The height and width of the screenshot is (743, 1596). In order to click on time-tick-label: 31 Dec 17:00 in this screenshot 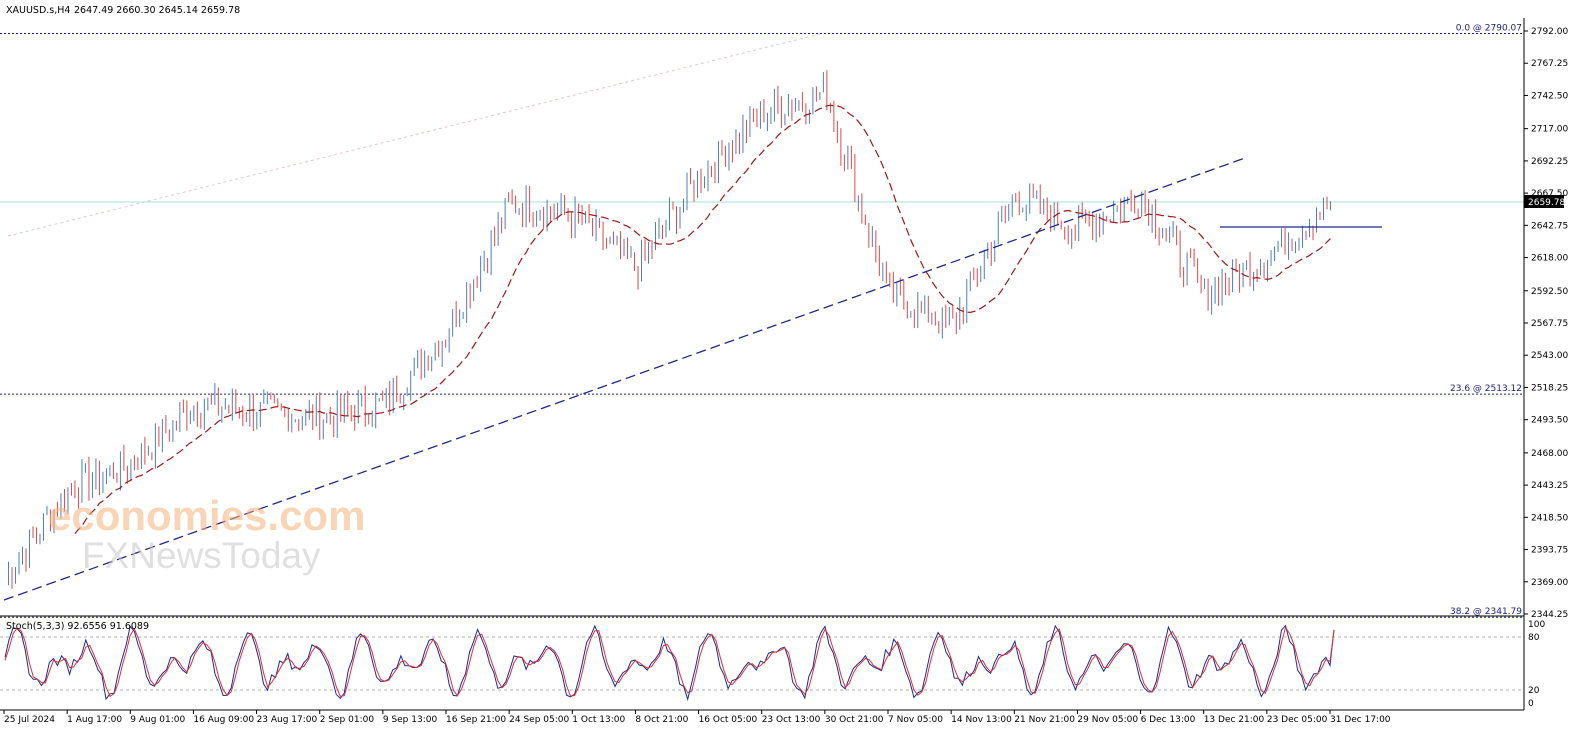, I will do `click(1360, 720)`.